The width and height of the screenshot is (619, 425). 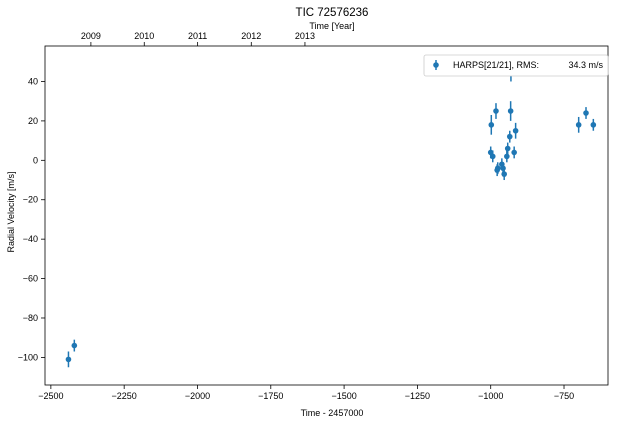 I want to click on x-tick-label: −1750, so click(x=270, y=396).